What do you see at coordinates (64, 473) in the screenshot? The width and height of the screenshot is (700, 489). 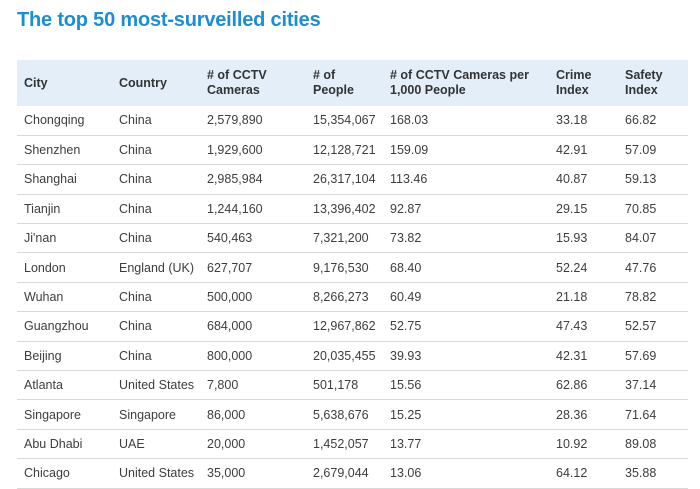 I see `cell-city: Chicago` at bounding box center [64, 473].